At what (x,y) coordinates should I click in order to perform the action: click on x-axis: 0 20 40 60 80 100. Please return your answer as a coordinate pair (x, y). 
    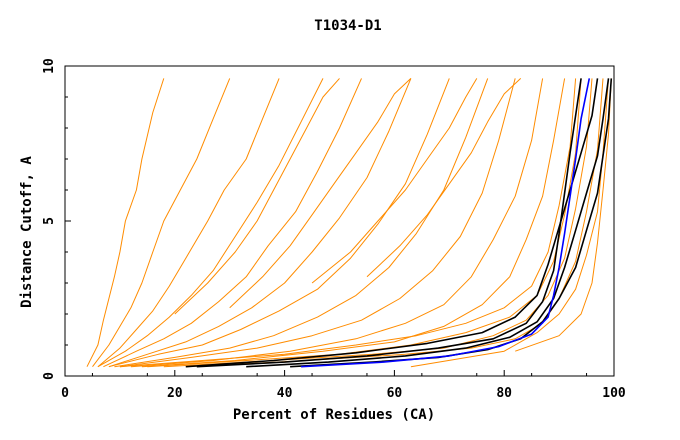
    Looking at the image, I should click on (343, 385).